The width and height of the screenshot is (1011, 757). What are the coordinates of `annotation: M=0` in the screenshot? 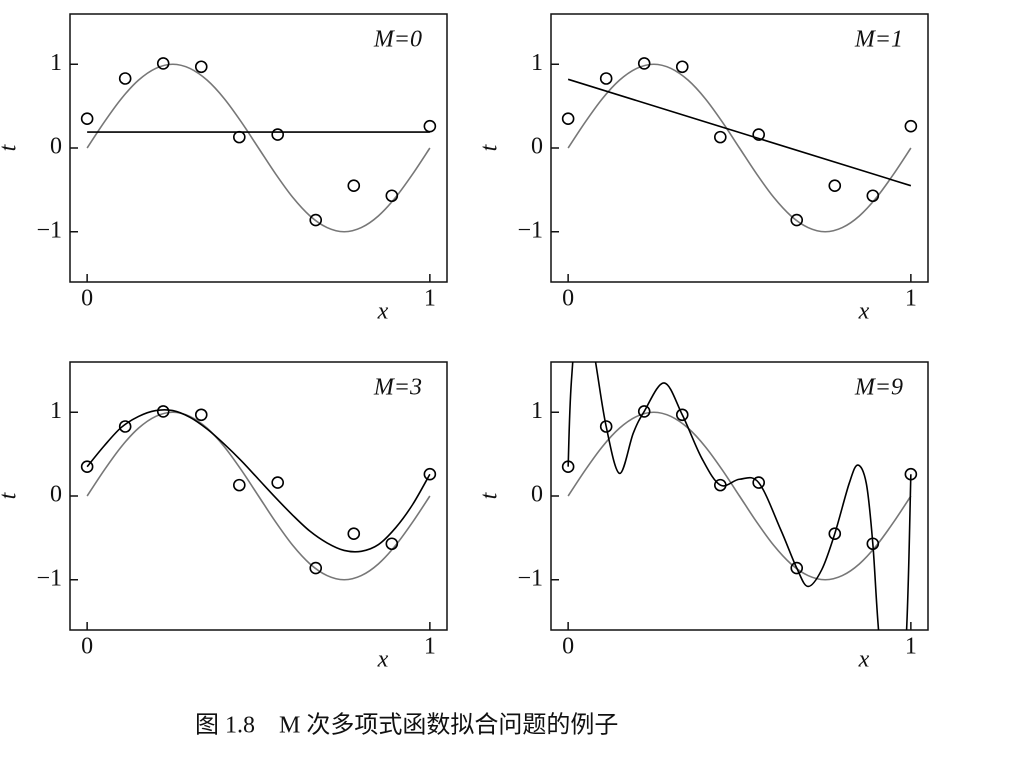 It's located at (397, 40).